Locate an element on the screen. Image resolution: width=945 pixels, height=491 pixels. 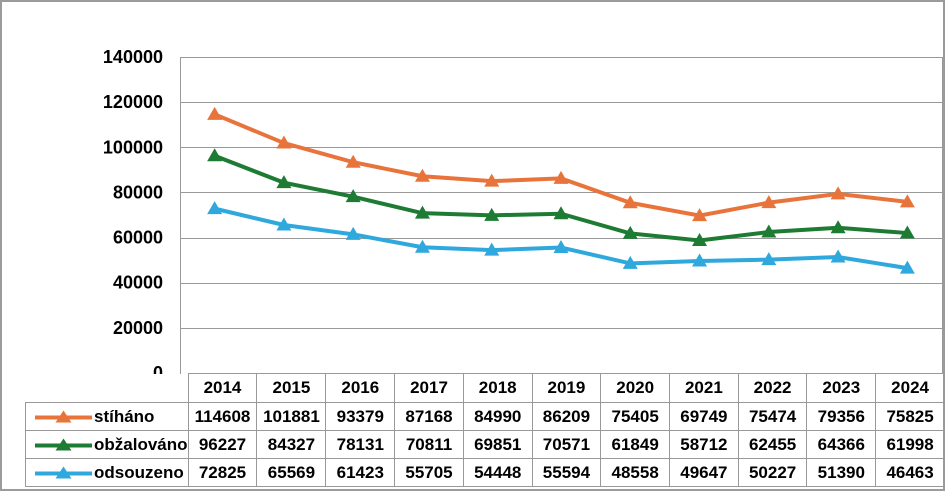
value-cell-stihano: 75474 is located at coordinates (772, 416).